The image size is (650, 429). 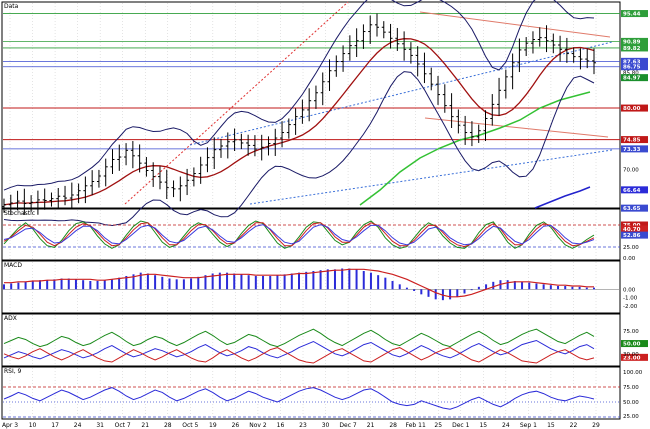 I want to click on channel-red-lower, so click(x=516, y=127).